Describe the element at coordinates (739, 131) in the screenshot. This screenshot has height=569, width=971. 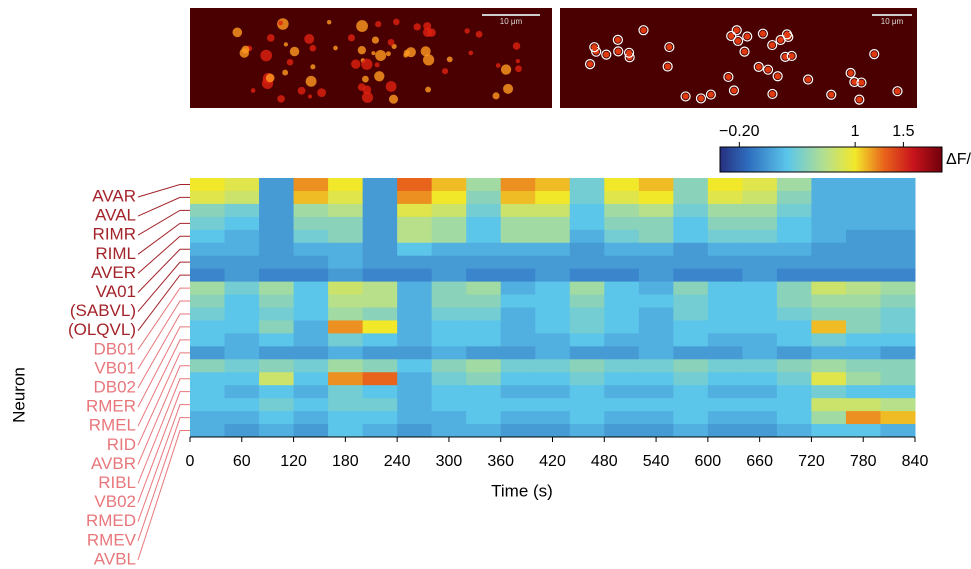
I see `colorbar-tick-label: −0.20` at that location.